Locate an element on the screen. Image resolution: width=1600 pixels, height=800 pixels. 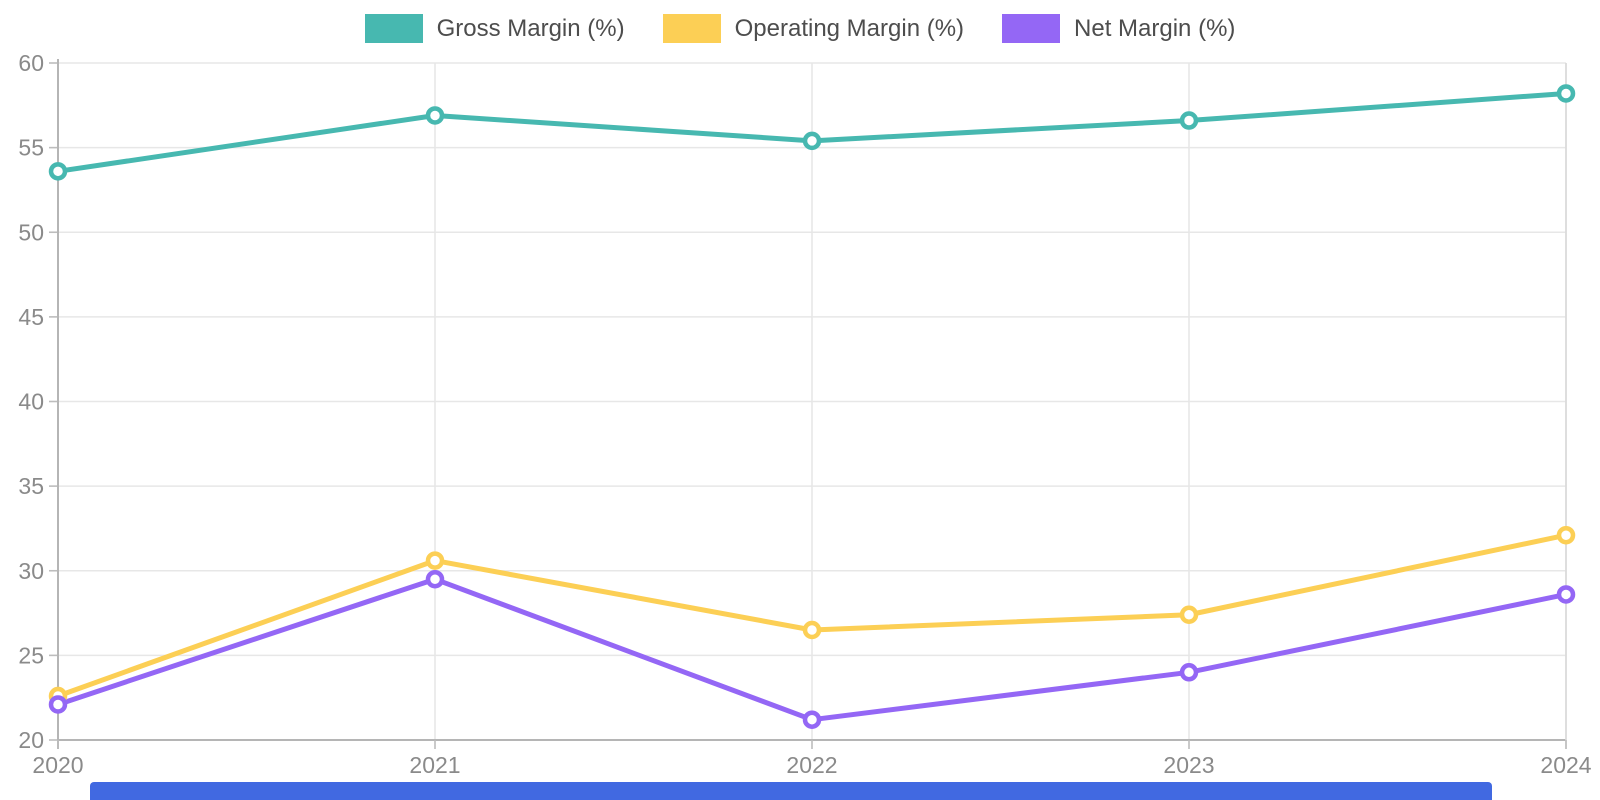
x-tick-label: 2021 is located at coordinates (434, 765).